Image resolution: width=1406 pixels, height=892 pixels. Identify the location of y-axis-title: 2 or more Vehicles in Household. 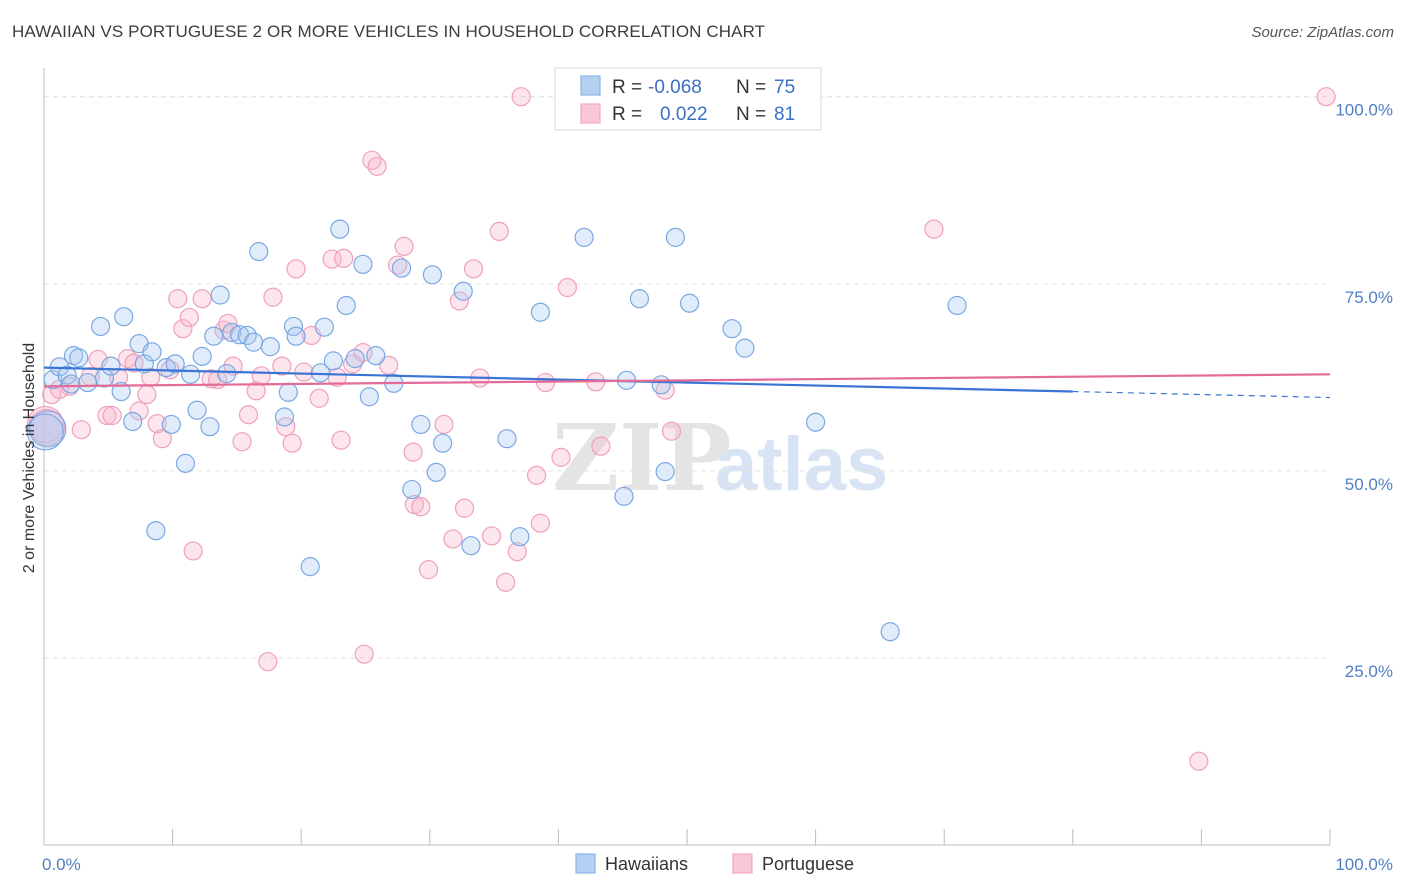
(29, 458).